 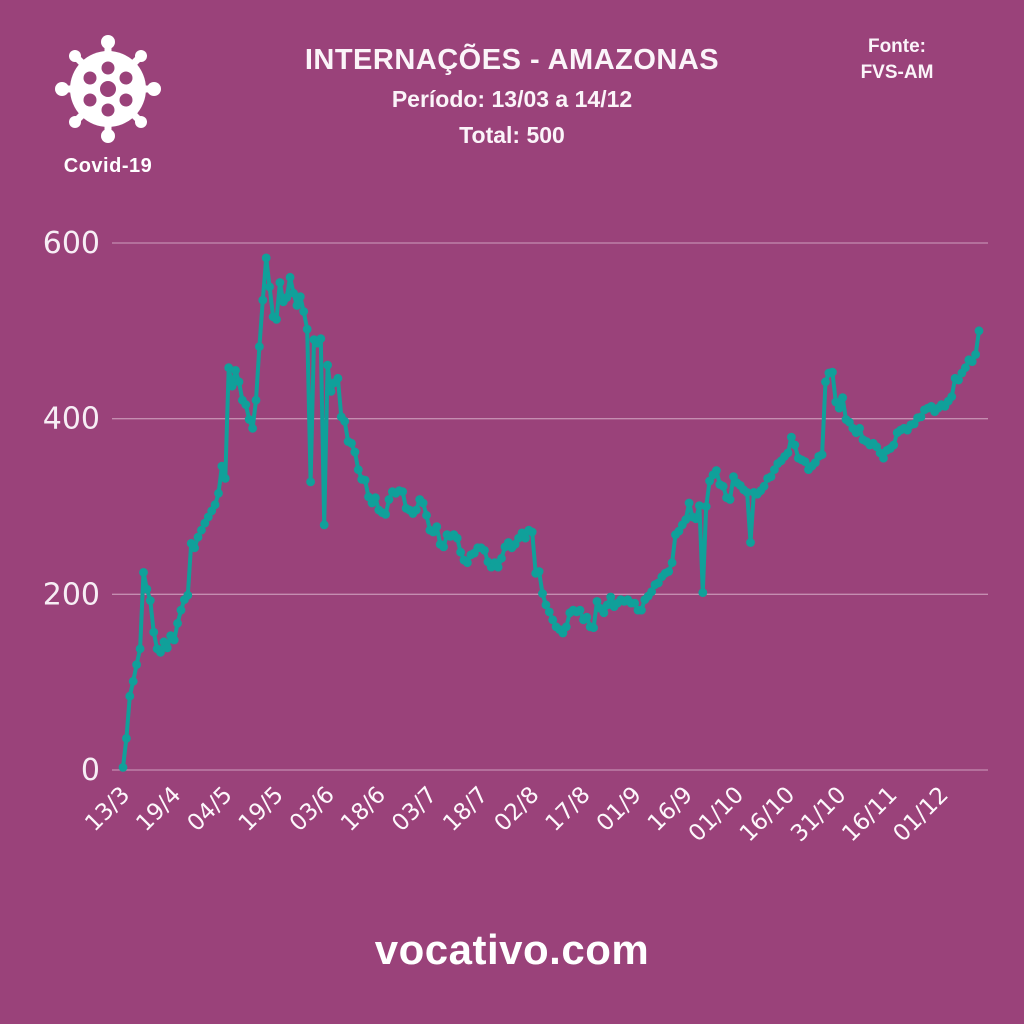 I want to click on x-tick-label: 16/10, so click(x=767, y=814).